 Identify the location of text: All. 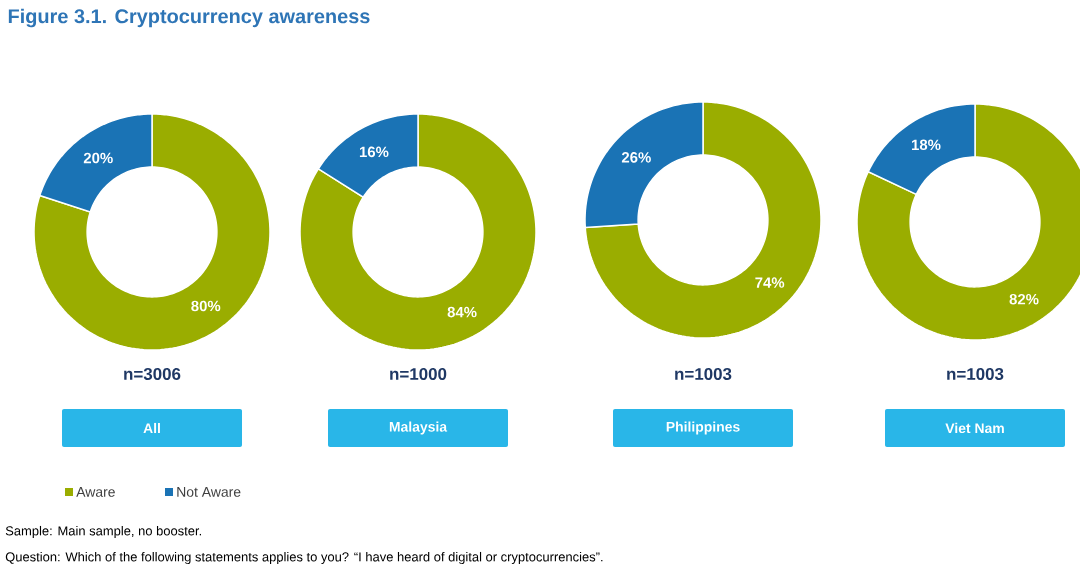
(151, 428).